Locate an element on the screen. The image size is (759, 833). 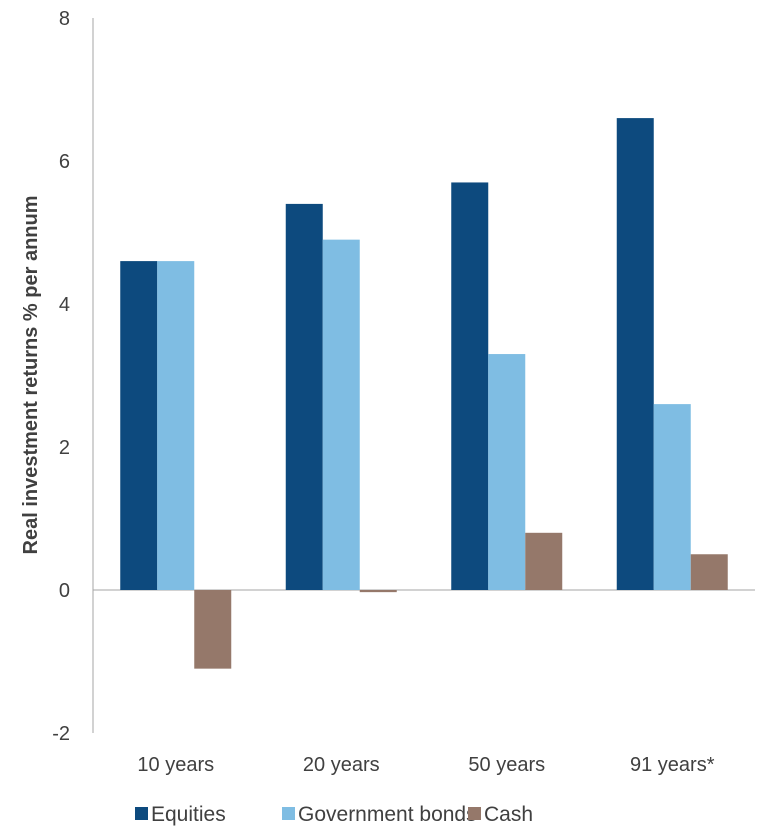
legend: Equities Government bonds Cash is located at coordinates (334, 814).